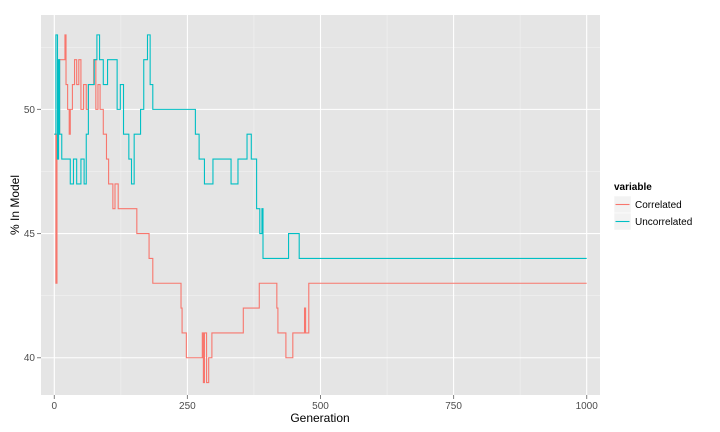 The image size is (720, 432). Describe the element at coordinates (587, 406) in the screenshot. I see `x-tick-label: 1000` at that location.